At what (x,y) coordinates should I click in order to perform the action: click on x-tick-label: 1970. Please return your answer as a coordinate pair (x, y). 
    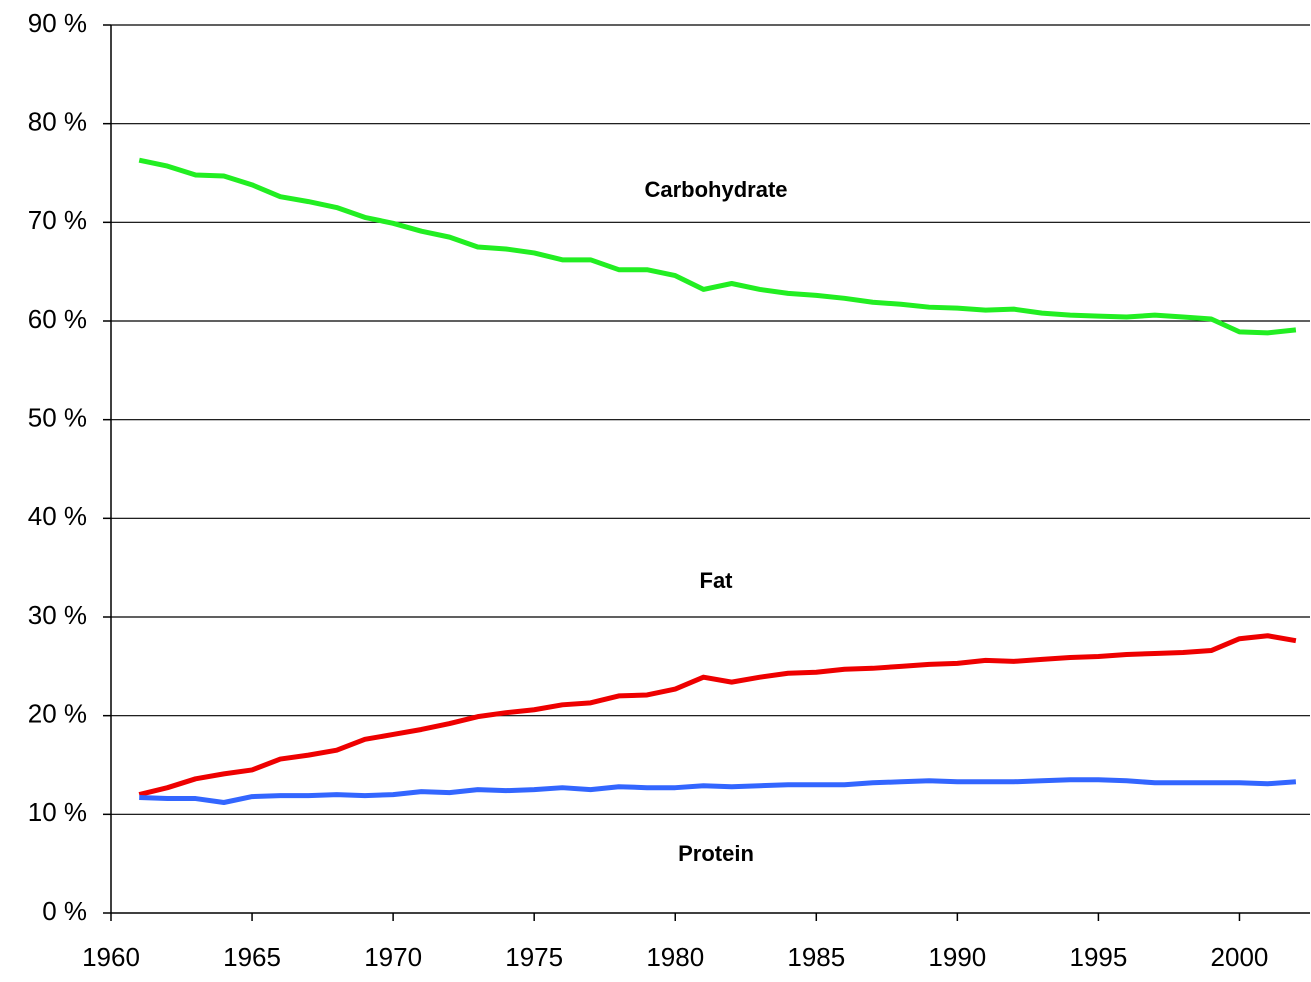
    Looking at the image, I should click on (393, 957).